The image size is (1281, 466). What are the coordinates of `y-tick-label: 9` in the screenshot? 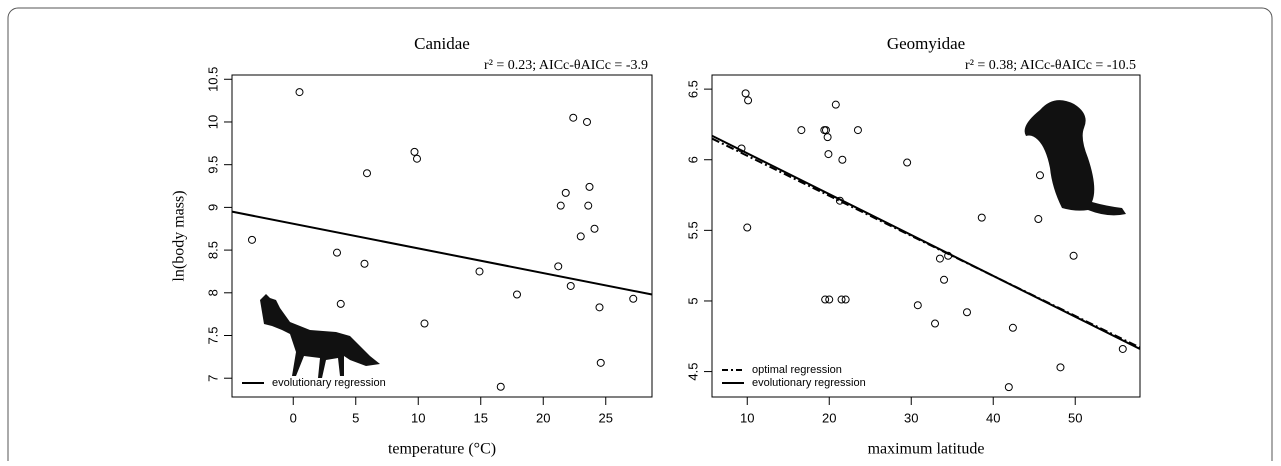 It's located at (212, 207).